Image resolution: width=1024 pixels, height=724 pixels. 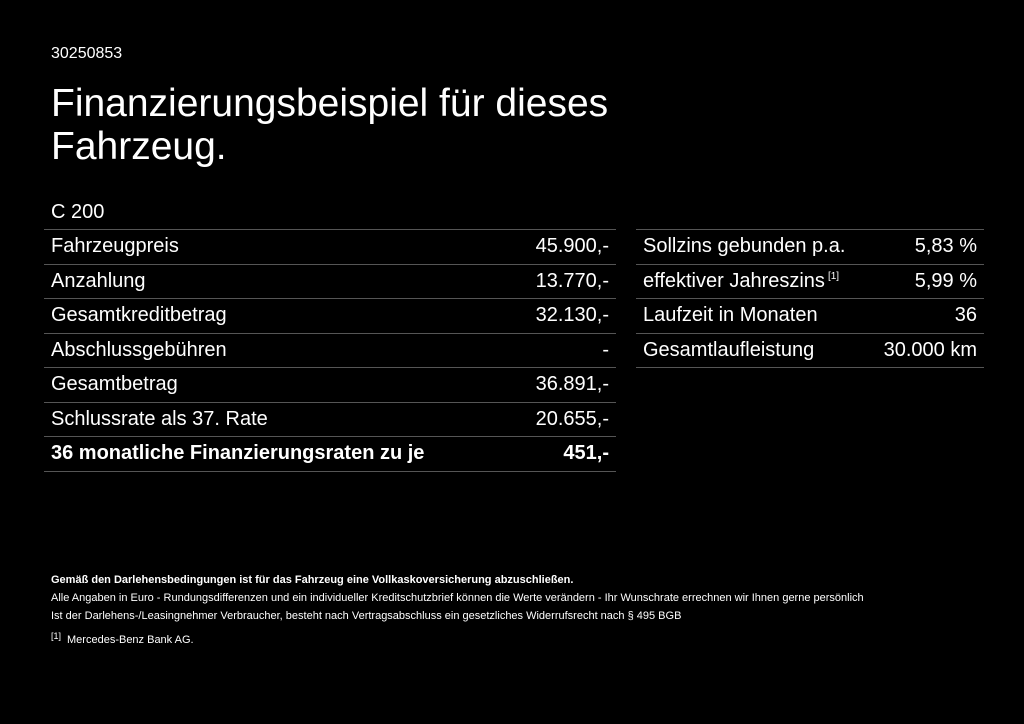 What do you see at coordinates (98, 280) in the screenshot?
I see `row-label: Anzahlung` at bounding box center [98, 280].